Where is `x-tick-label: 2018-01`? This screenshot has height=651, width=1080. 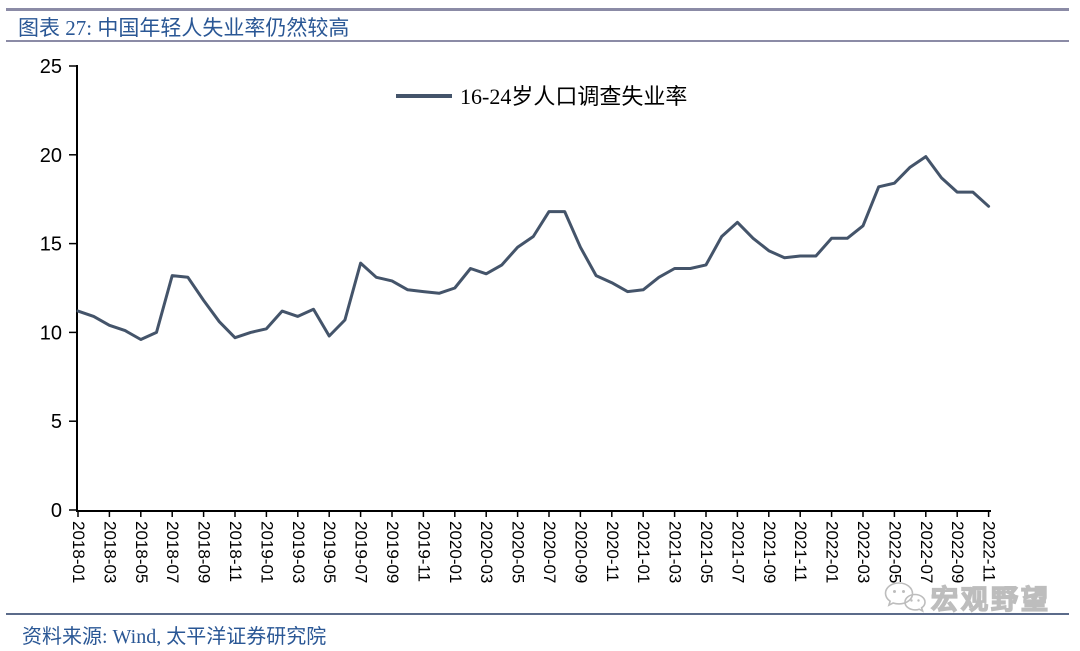 x-tick-label: 2018-01 is located at coordinates (78, 552).